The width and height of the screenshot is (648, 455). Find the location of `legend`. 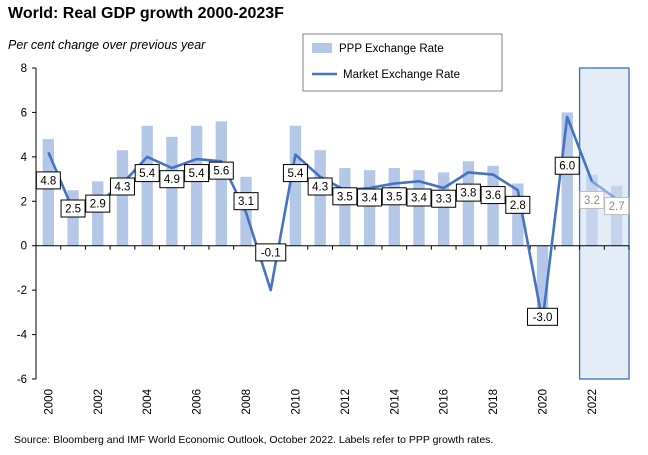

legend is located at coordinates (402, 62).